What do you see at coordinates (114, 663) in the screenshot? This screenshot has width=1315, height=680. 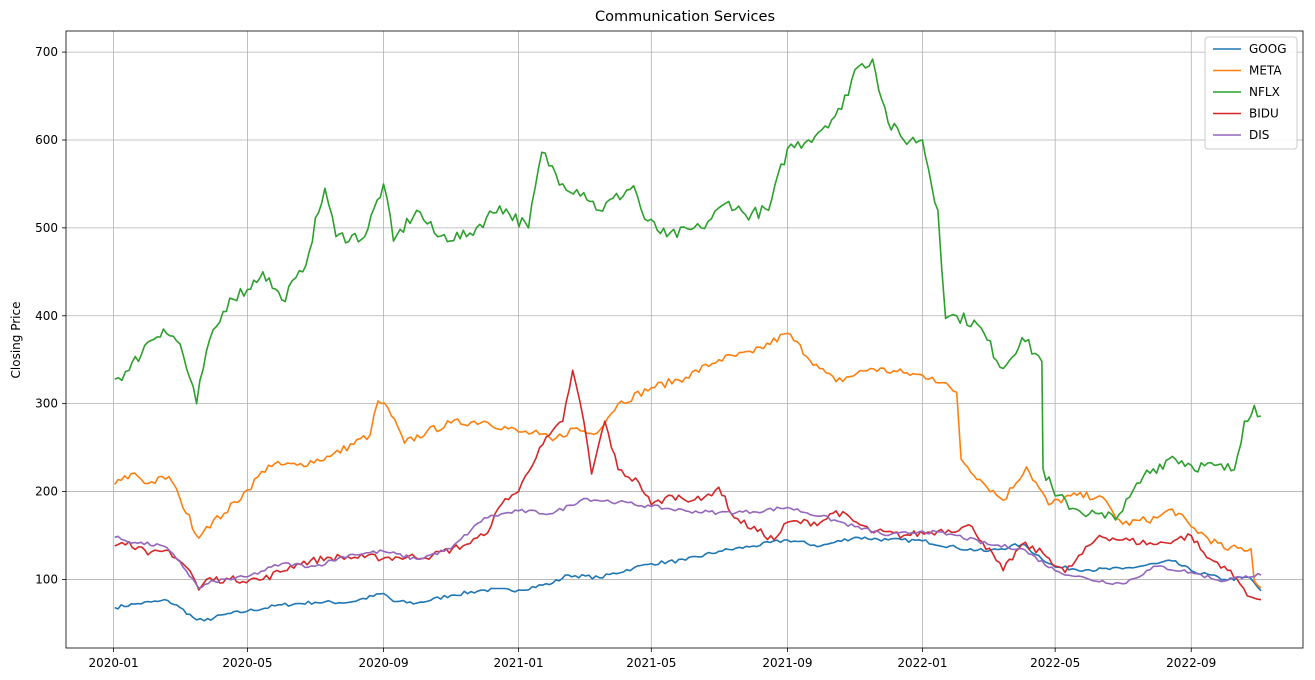 I see `x-tick-label: 2020-01` at bounding box center [114, 663].